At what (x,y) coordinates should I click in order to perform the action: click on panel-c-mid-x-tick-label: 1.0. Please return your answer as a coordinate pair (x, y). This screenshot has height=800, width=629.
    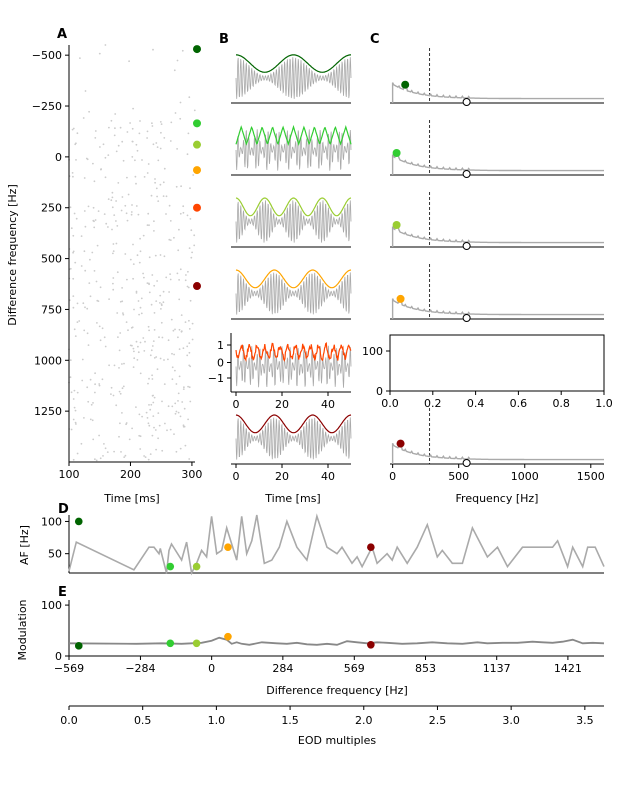
    Looking at the image, I should click on (604, 403).